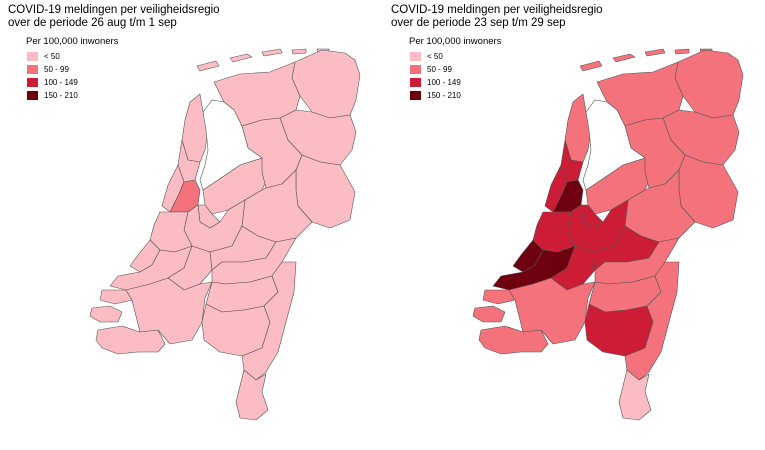  What do you see at coordinates (92, 23) in the screenshot?
I see `map-title-line2: over de periode 26 aug t/m 1 sep` at bounding box center [92, 23].